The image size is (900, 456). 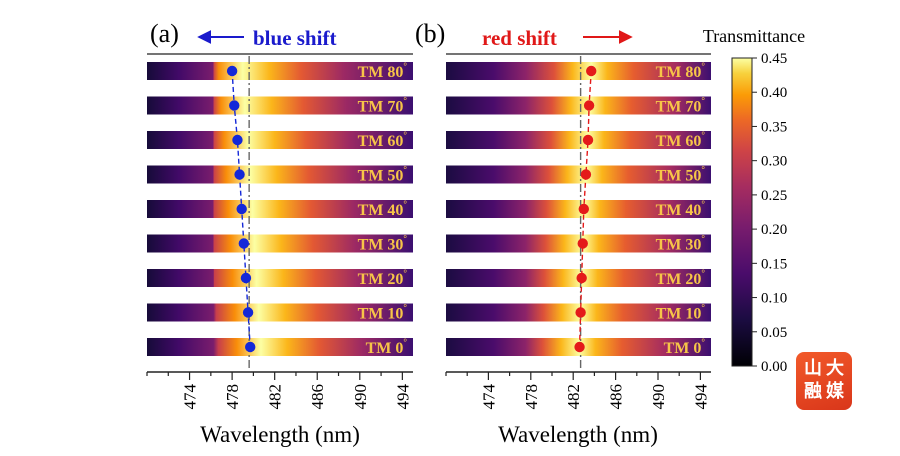 What do you see at coordinates (824, 381) in the screenshot?
I see `logo-badge: 山 大 融 媒` at bounding box center [824, 381].